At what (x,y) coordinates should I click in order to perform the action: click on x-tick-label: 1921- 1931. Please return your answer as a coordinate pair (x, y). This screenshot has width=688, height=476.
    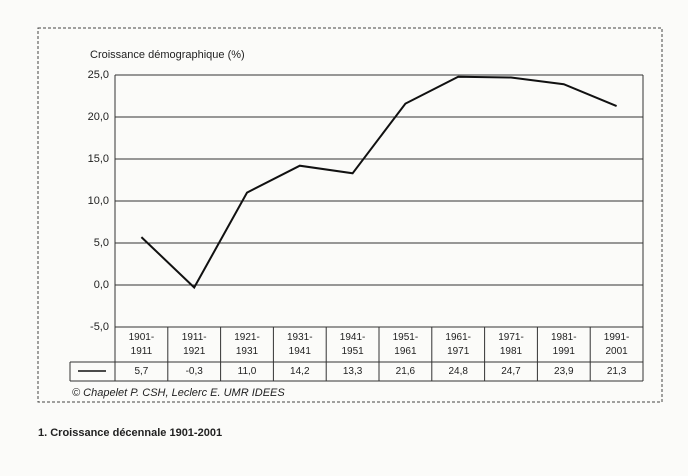
    Looking at the image, I should click on (247, 344).